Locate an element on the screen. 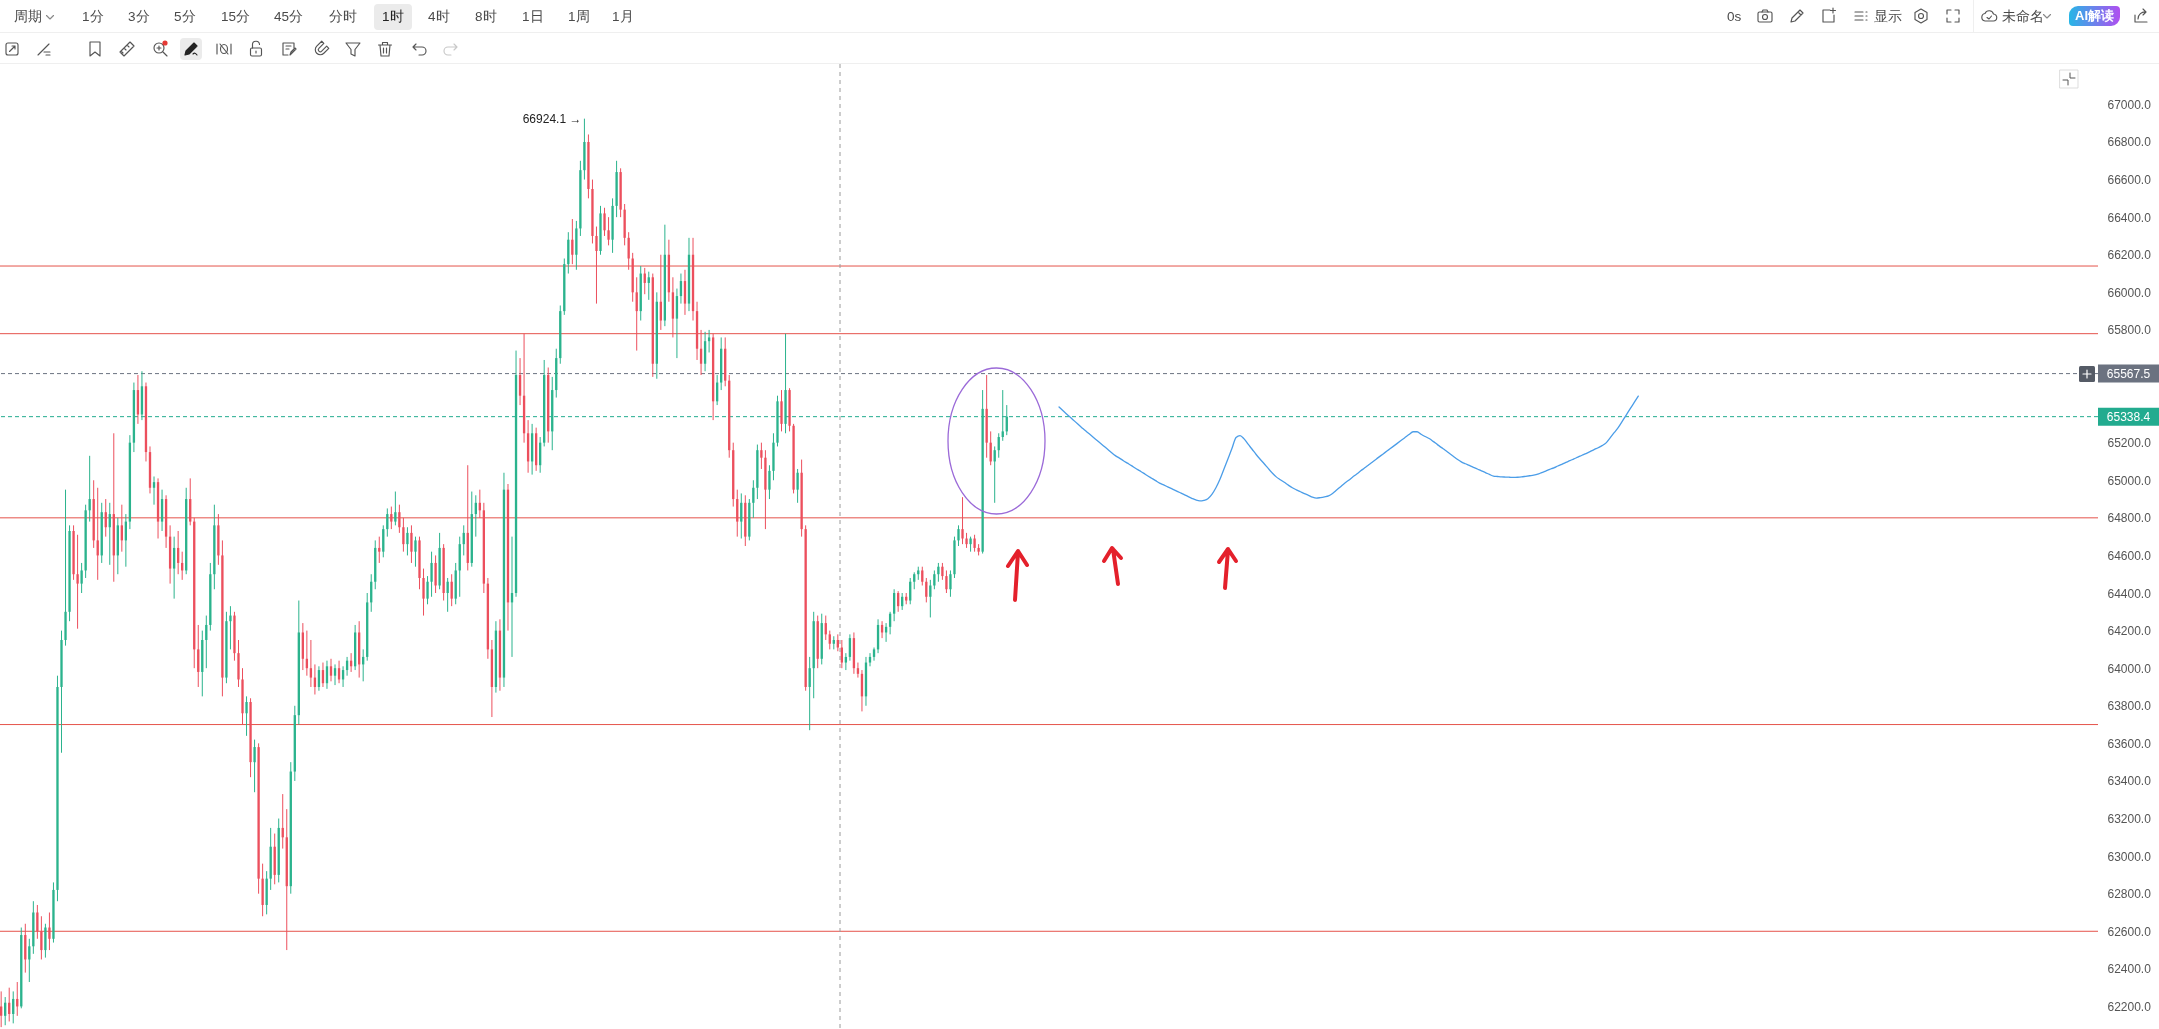  y-tick-label: 62400.0 is located at coordinates (2129, 969).